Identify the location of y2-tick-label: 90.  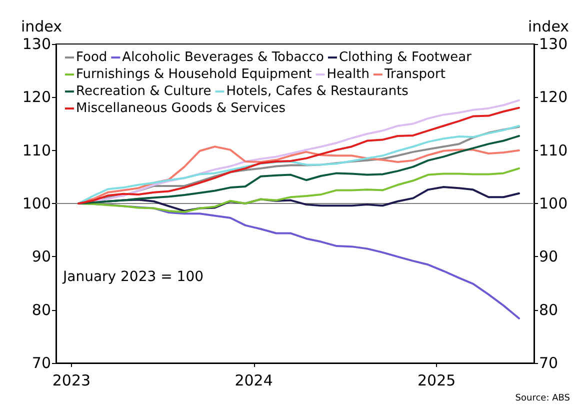
(548, 257).